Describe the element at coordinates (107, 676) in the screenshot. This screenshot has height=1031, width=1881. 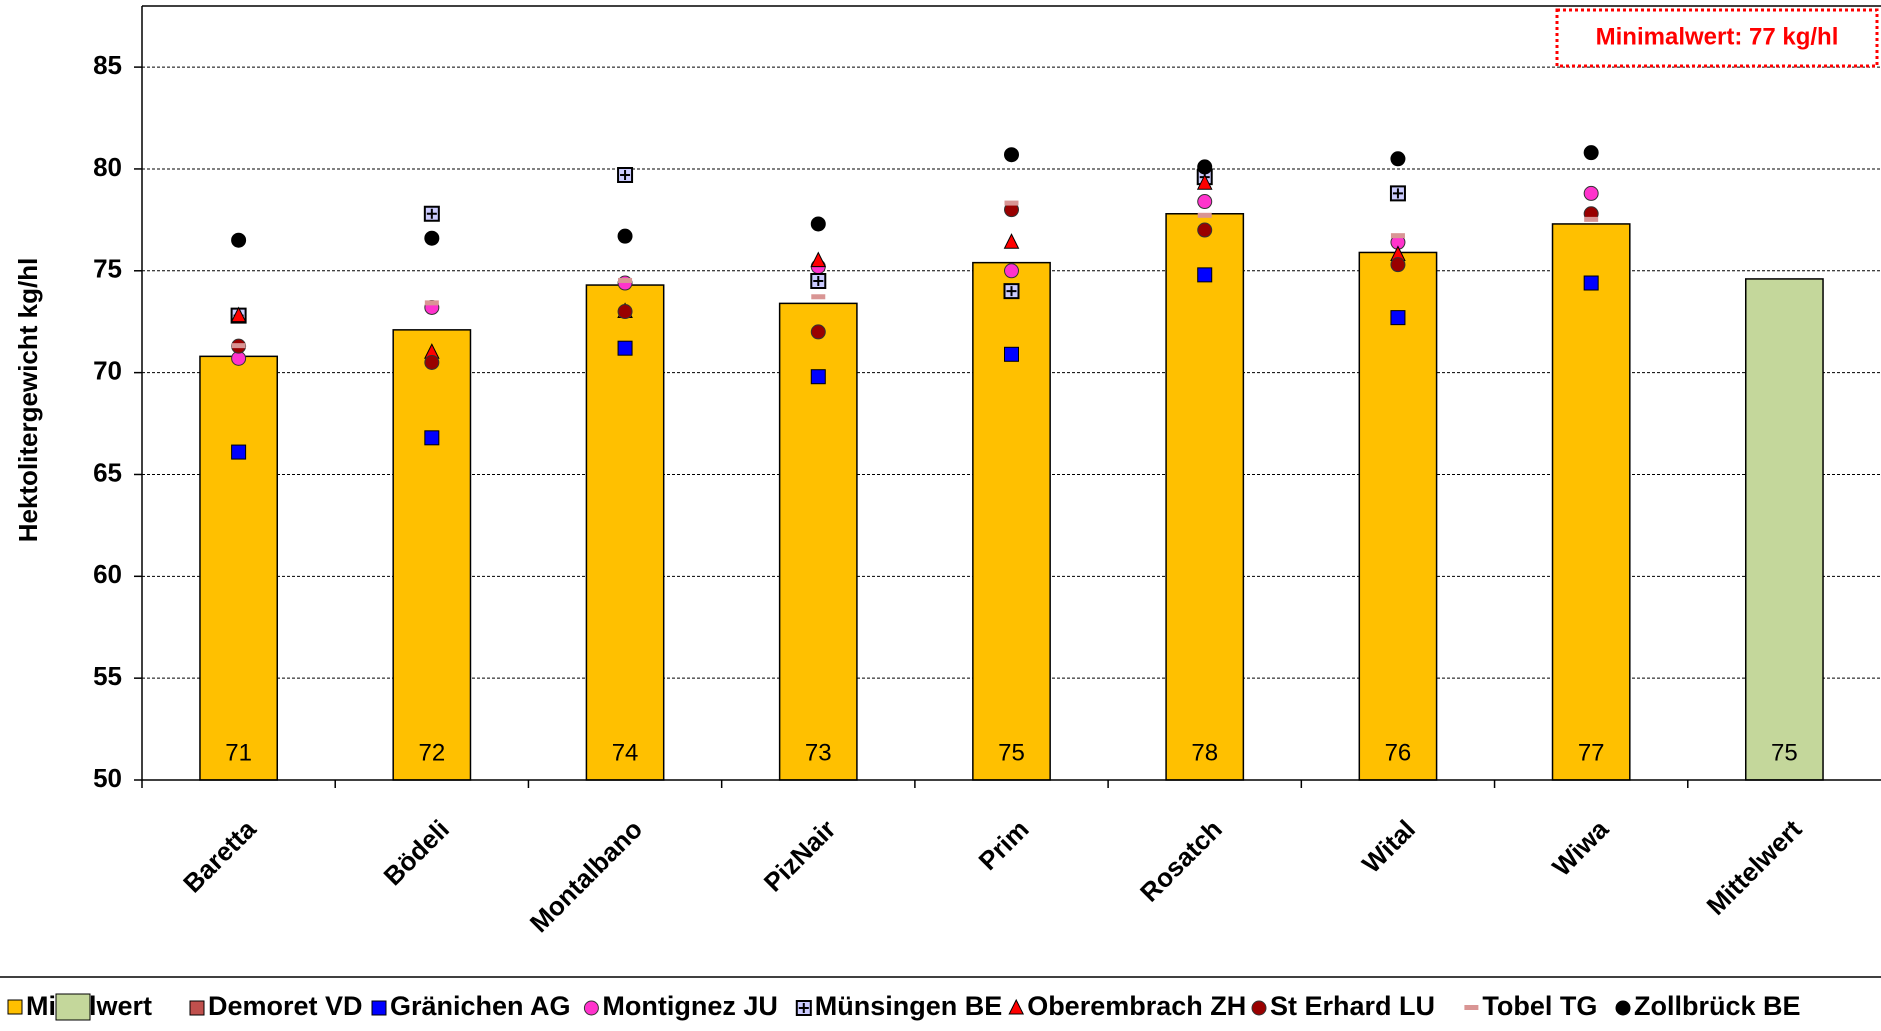
I see `y-tick-label: 55` at that location.